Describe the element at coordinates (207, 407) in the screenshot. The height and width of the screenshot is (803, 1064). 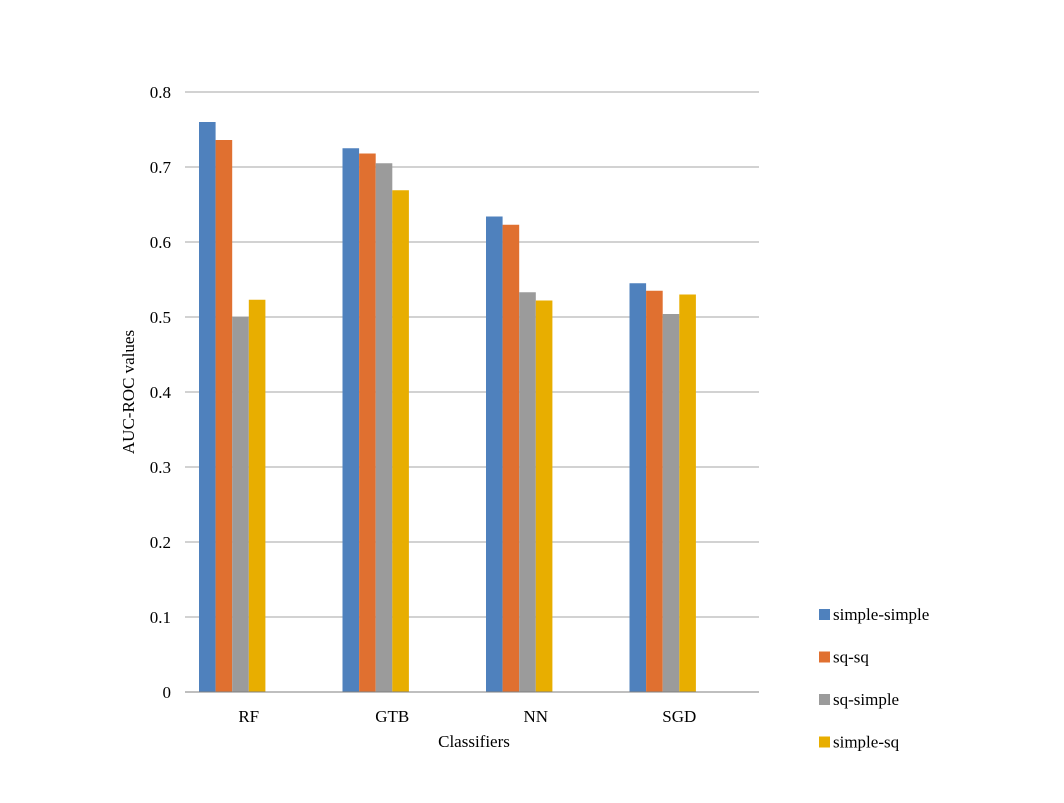
I see `bar-simple-simple-RF` at that location.